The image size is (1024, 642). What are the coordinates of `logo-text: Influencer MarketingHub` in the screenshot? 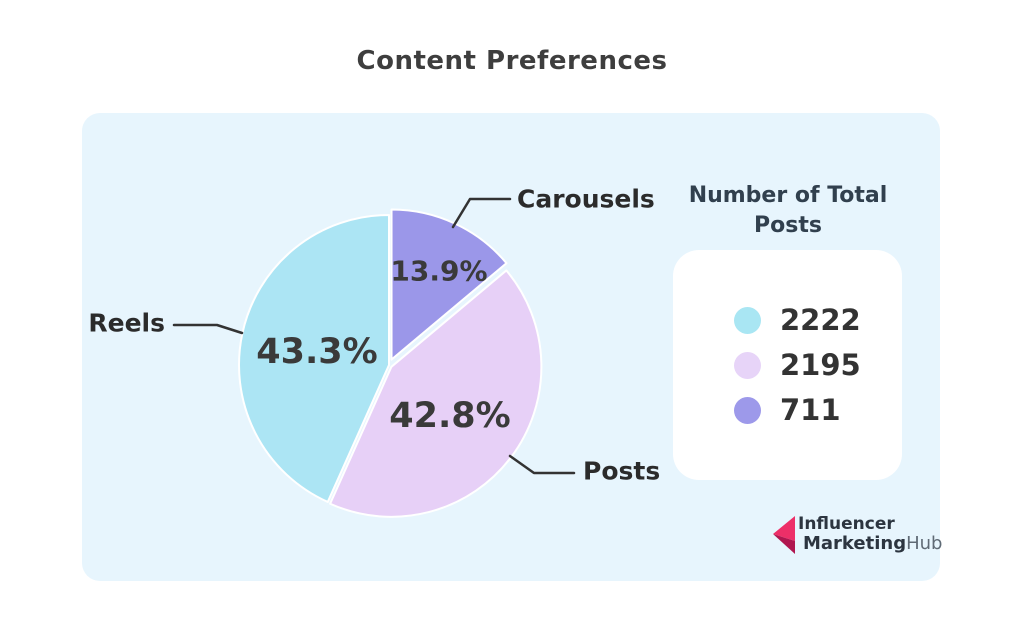 It's located at (870, 534).